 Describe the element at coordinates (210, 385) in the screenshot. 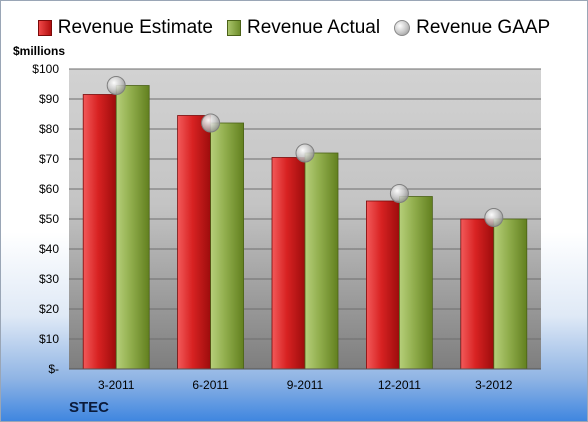

I see `x-tick-label: 6-2011` at that location.